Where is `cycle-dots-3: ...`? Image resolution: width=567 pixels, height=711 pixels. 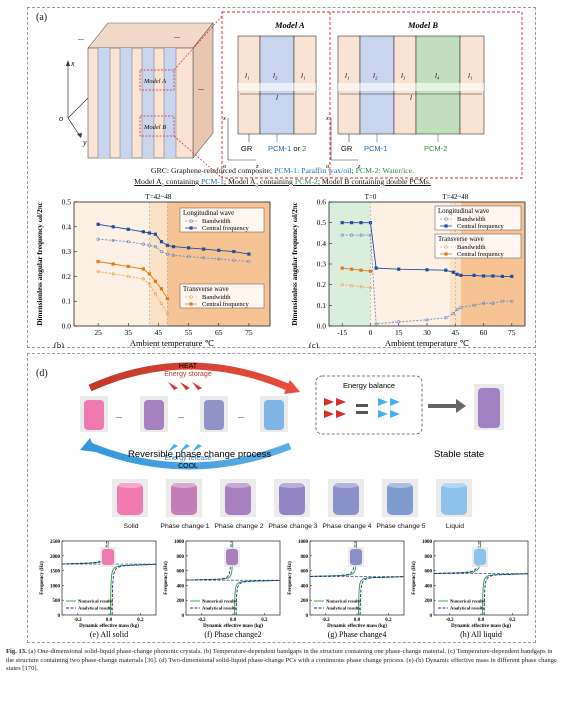 cycle-dots-3: ... is located at coordinates (241, 415).